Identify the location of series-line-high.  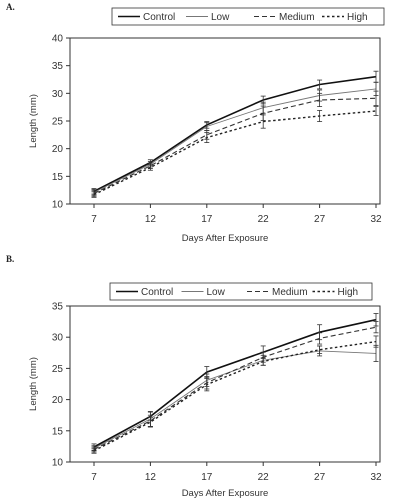
(235, 153).